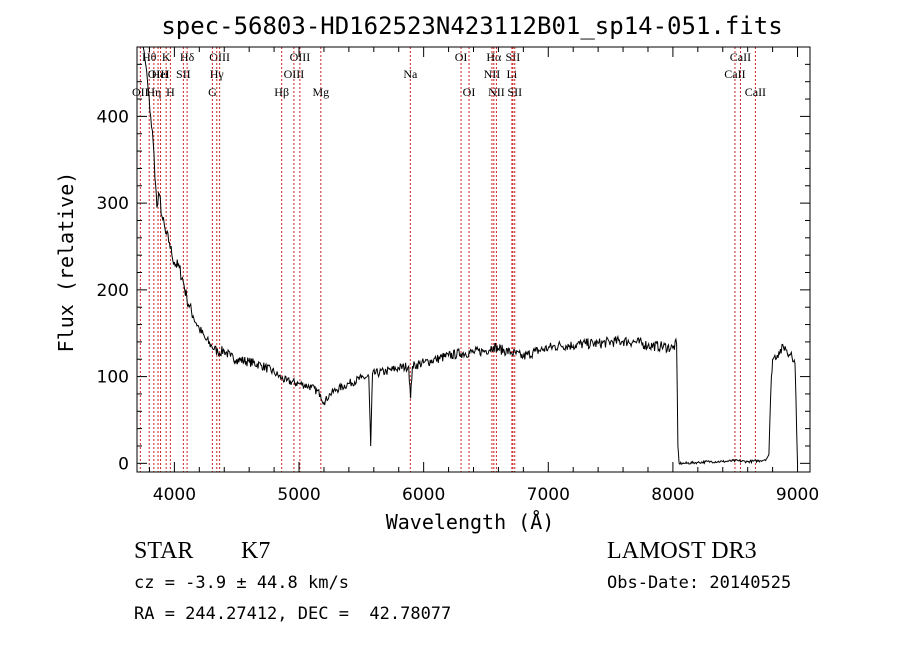 This screenshot has height=649, width=900. Describe the element at coordinates (140, 92) in the screenshot. I see `line-label: OII` at that location.